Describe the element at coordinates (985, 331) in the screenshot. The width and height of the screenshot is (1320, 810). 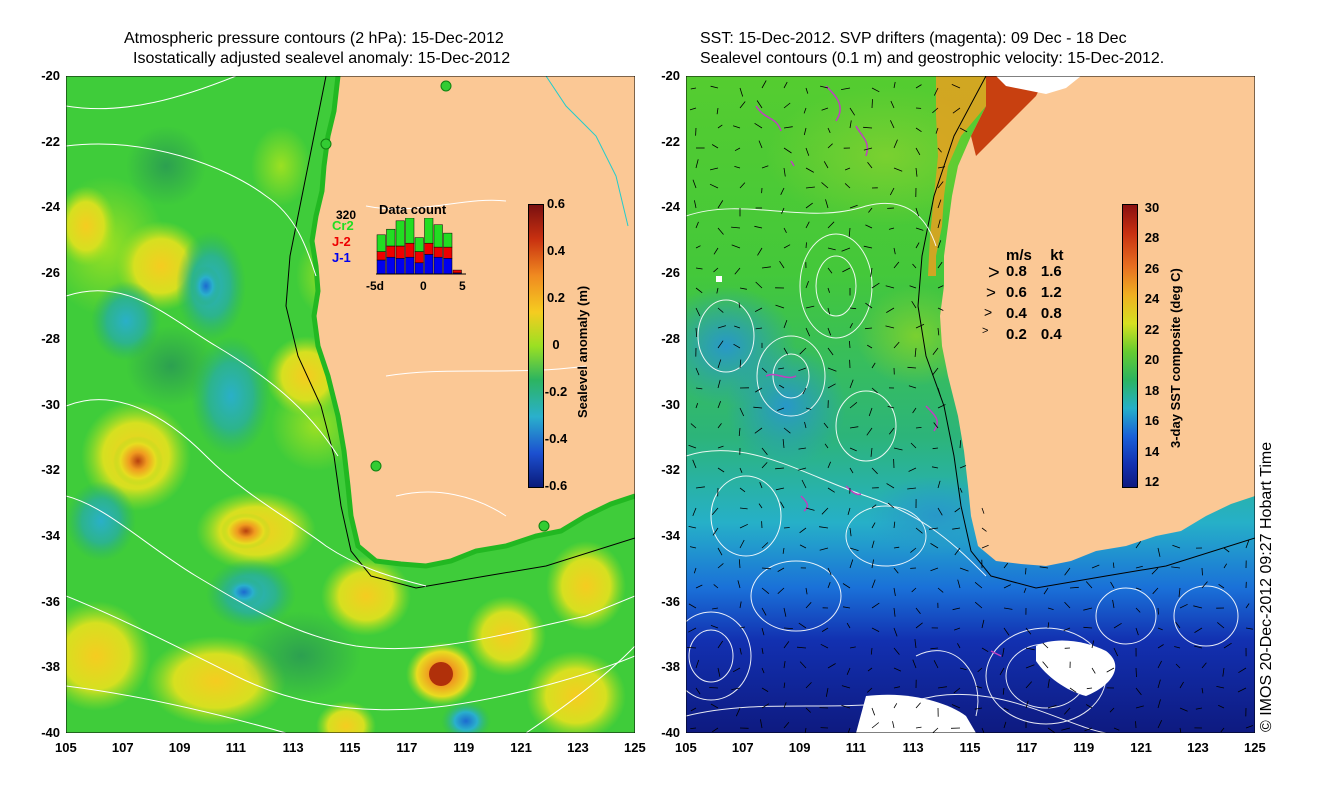
I see `velocity-arrow-icon: >` at that location.